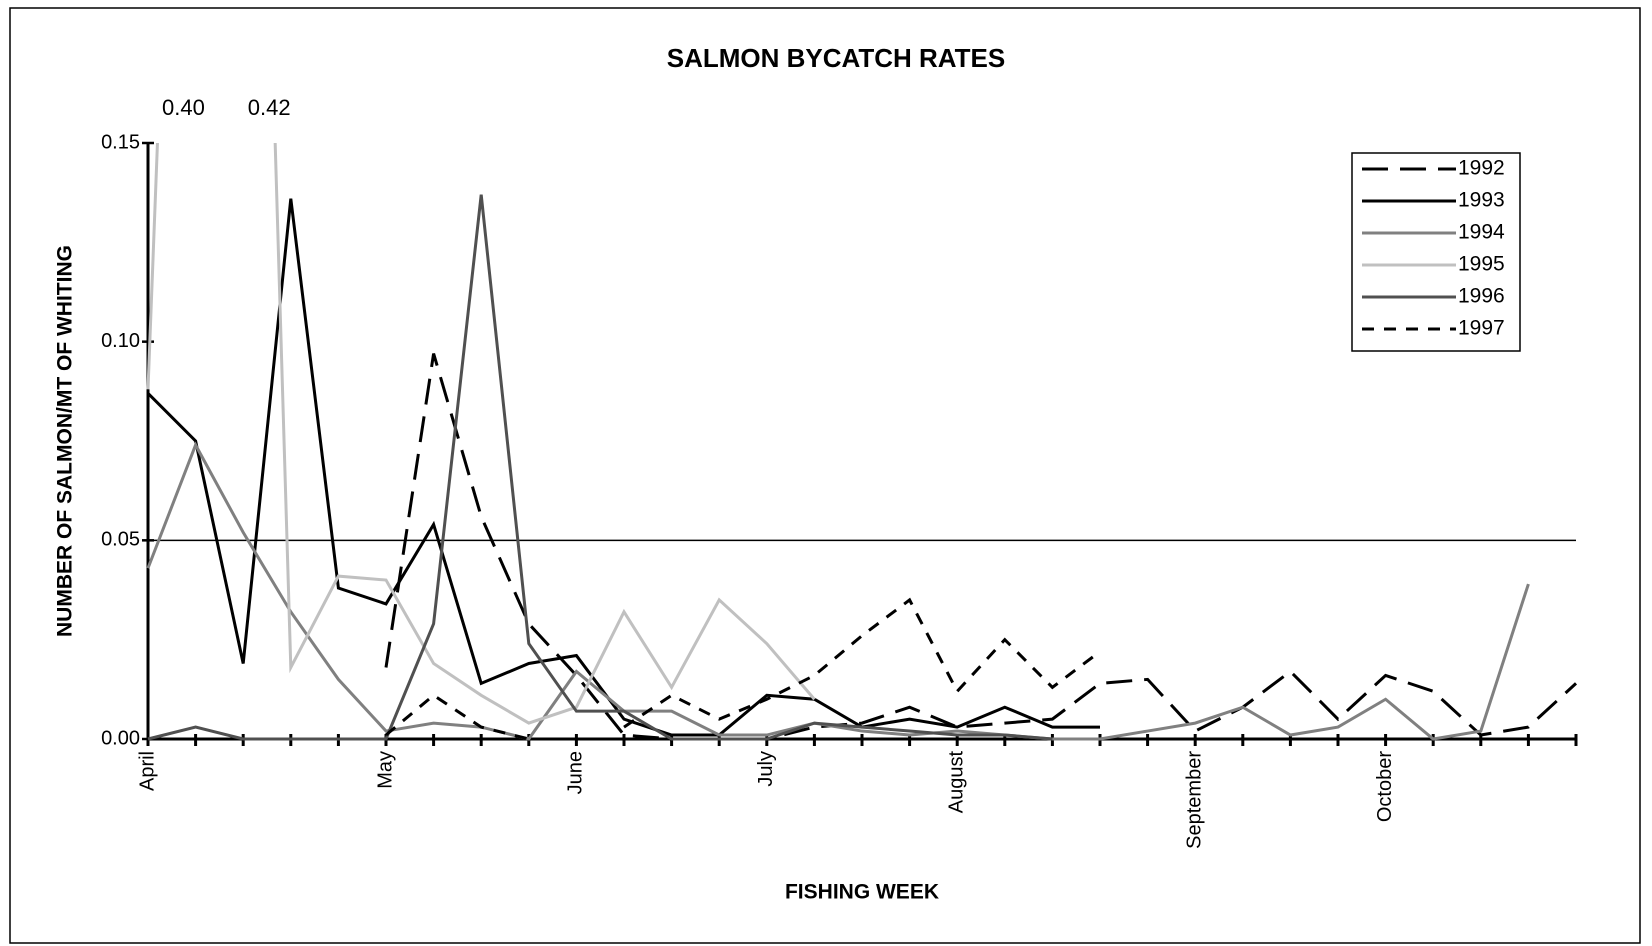 The height and width of the screenshot is (946, 1652). What do you see at coordinates (183, 107) in the screenshot?
I see `value-label: 0.40` at bounding box center [183, 107].